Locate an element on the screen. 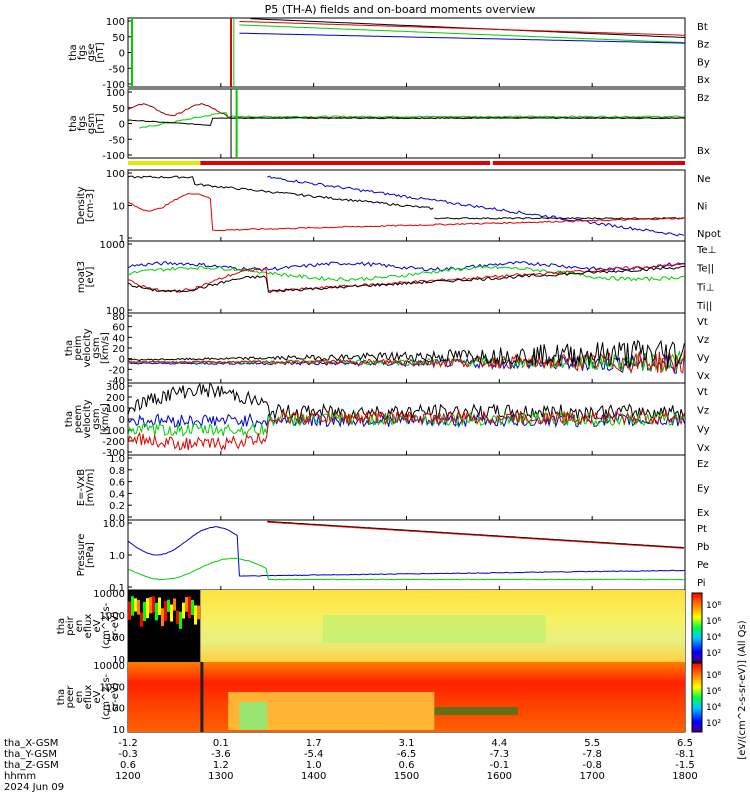 The height and width of the screenshot is (800, 750). panel-efield: 1.00.80.60.40.20.0 E=-VxB[mV/m] Ez Ey Ex is located at coordinates (392, 489).